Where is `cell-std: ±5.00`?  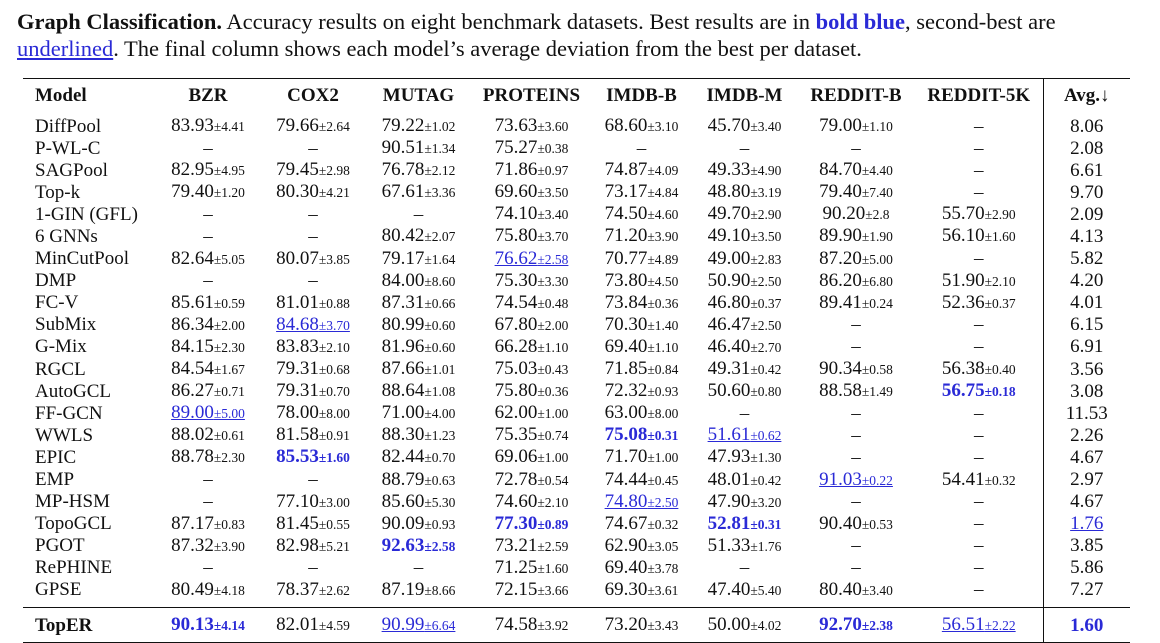
cell-std: ±5.00 is located at coordinates (229, 414).